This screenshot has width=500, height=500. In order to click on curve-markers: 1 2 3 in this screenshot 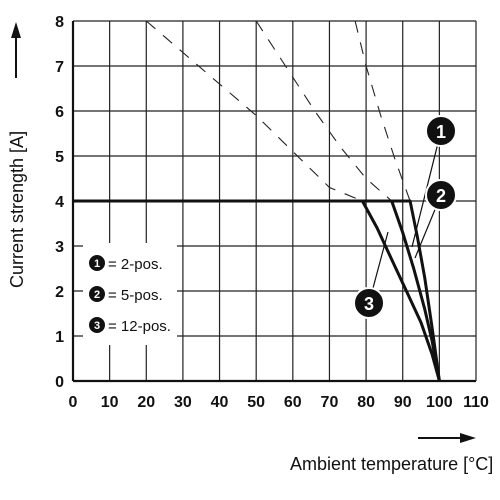, I will do `click(405, 217)`.